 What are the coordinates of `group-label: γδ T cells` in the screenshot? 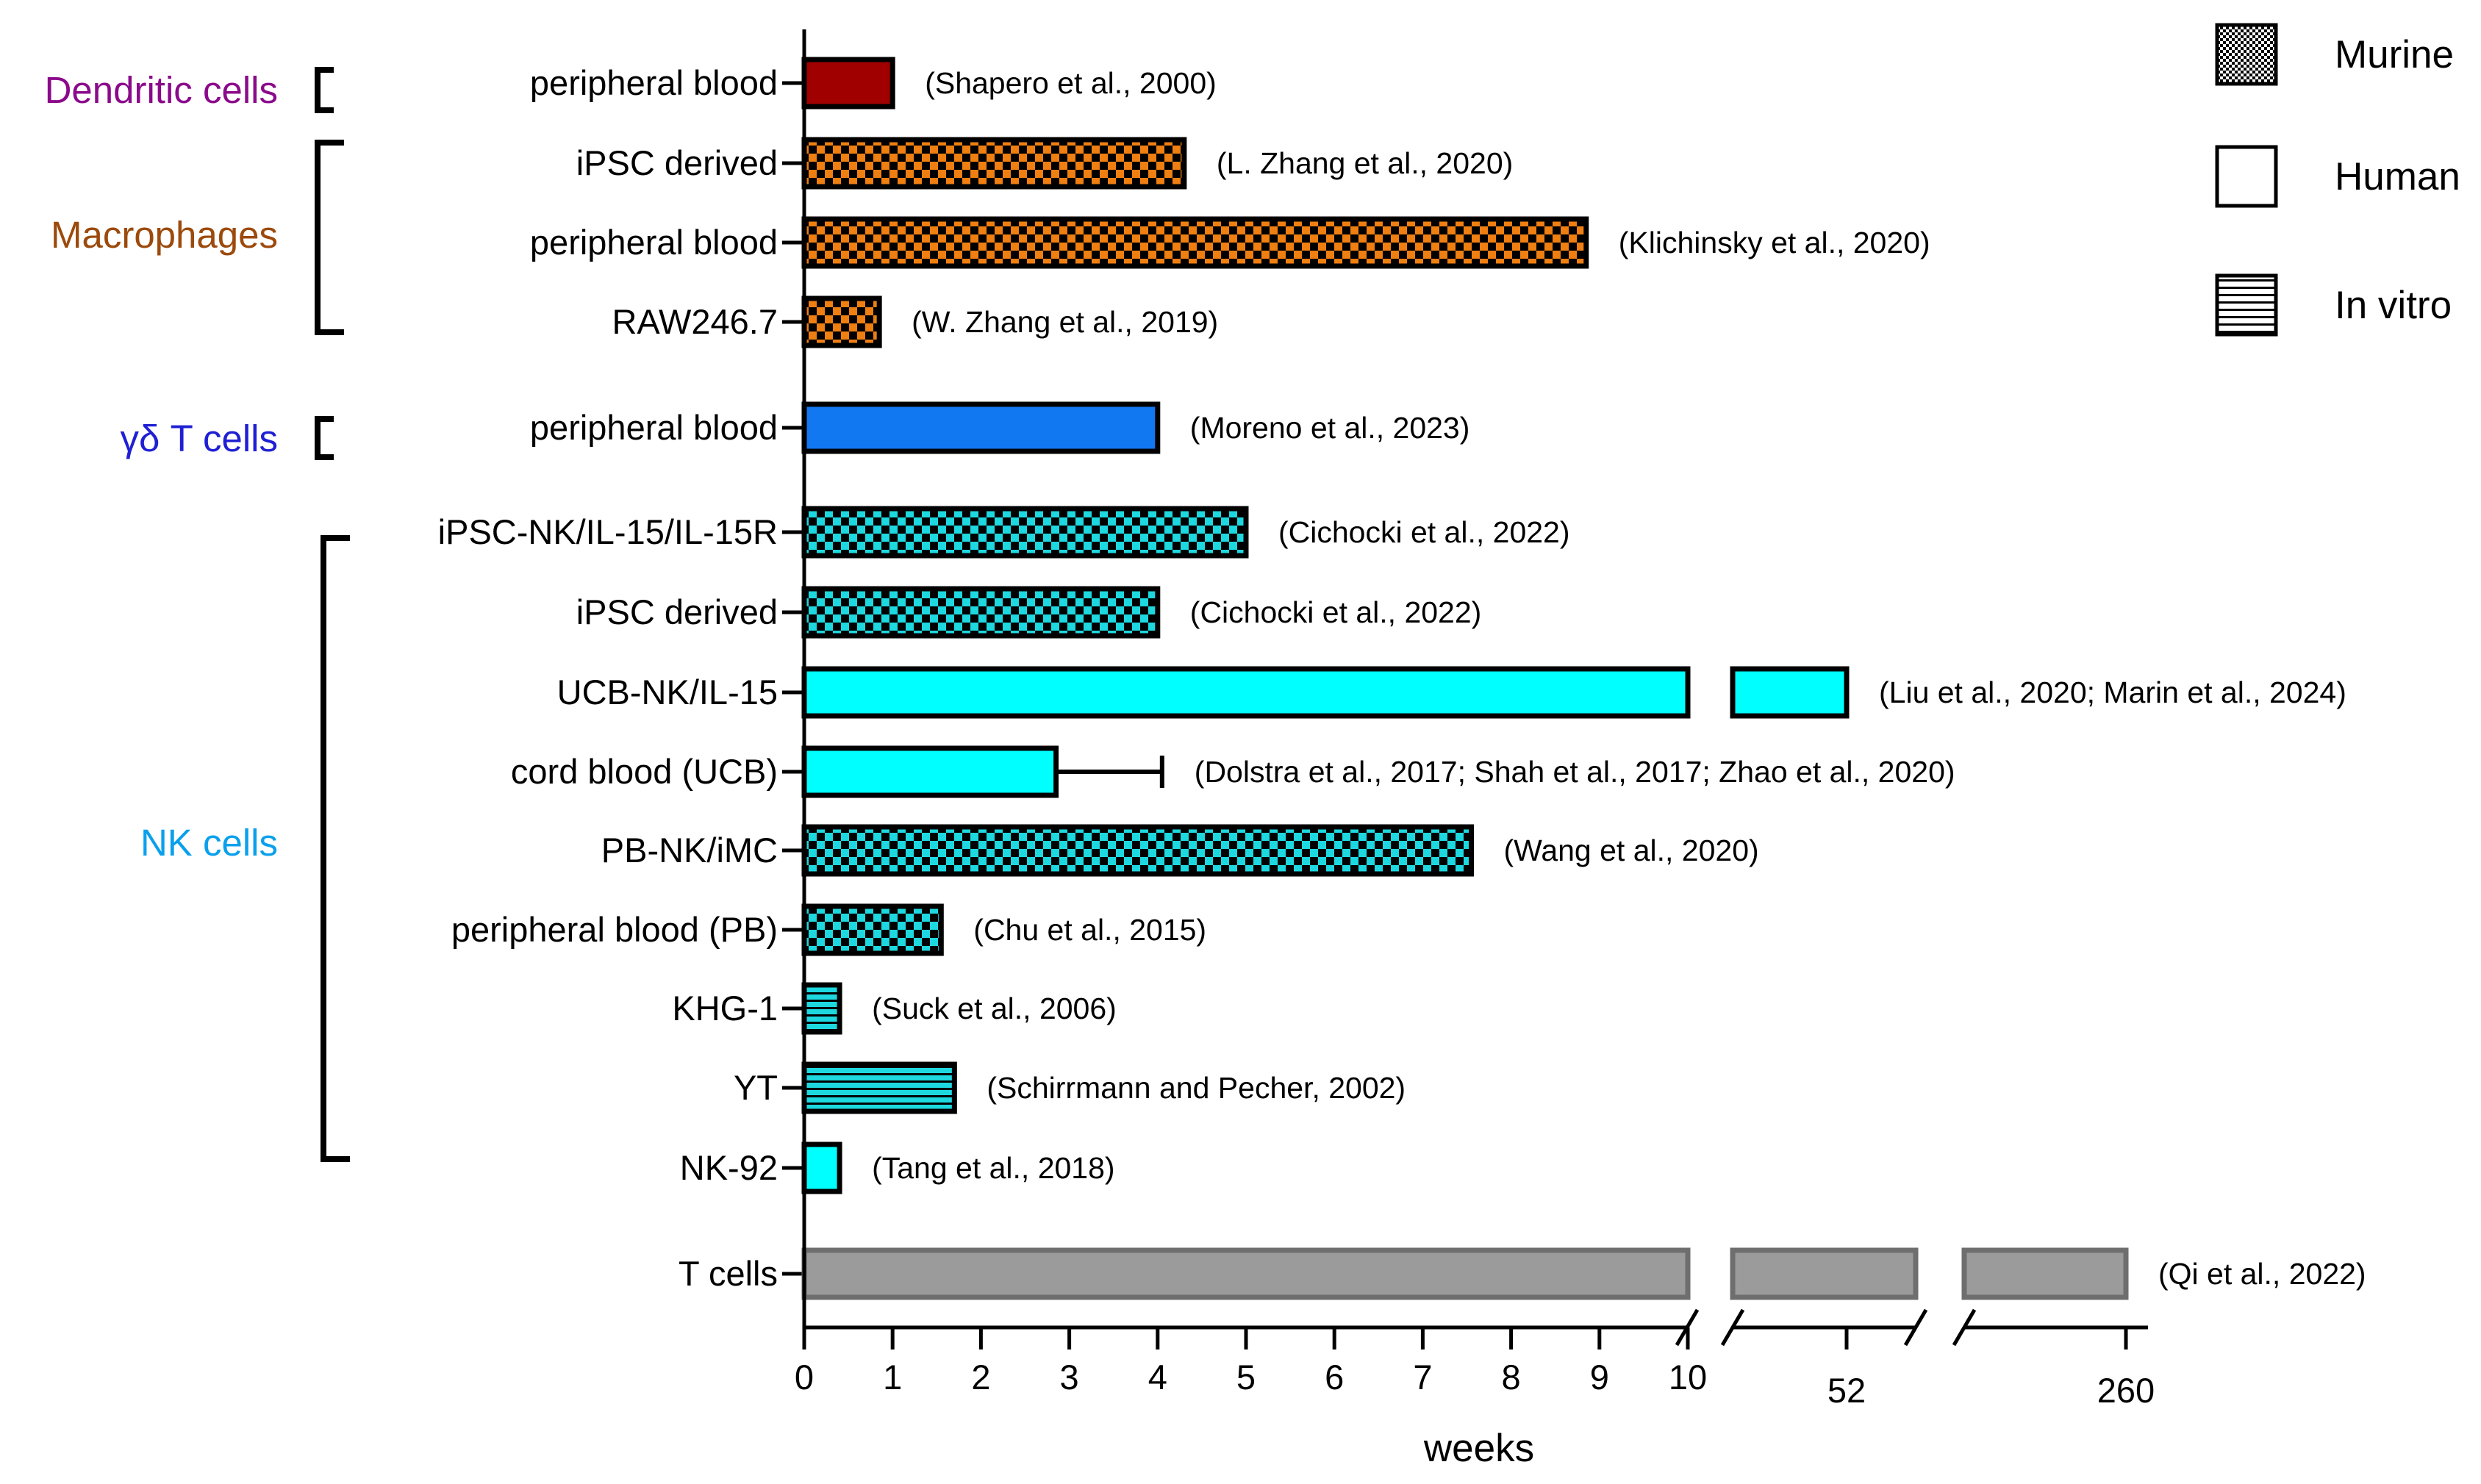 It's located at (199, 438).